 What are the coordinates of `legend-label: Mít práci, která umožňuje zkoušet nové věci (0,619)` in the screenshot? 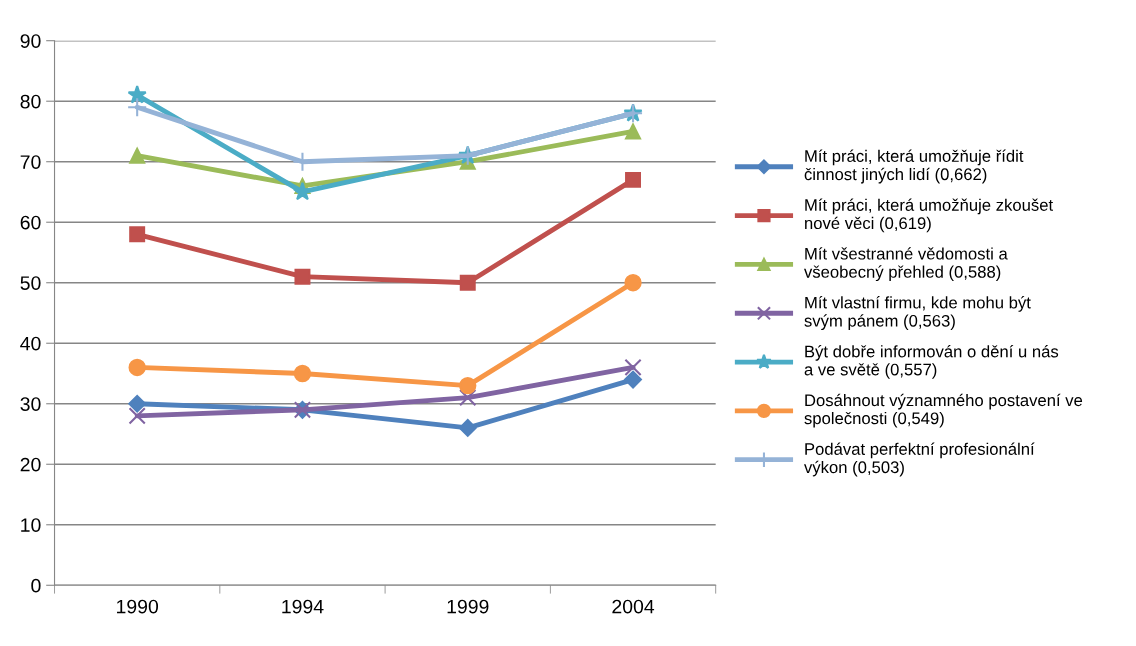 It's located at (929, 215).